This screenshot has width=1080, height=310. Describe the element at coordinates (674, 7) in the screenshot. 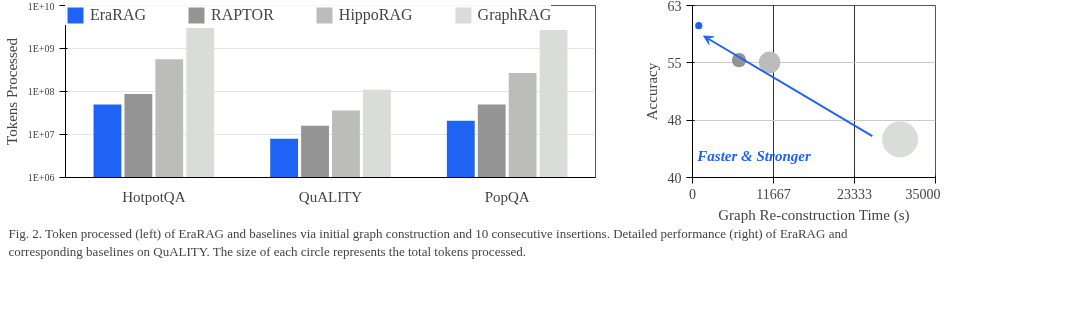

I see `y-tick-label: 63` at that location.